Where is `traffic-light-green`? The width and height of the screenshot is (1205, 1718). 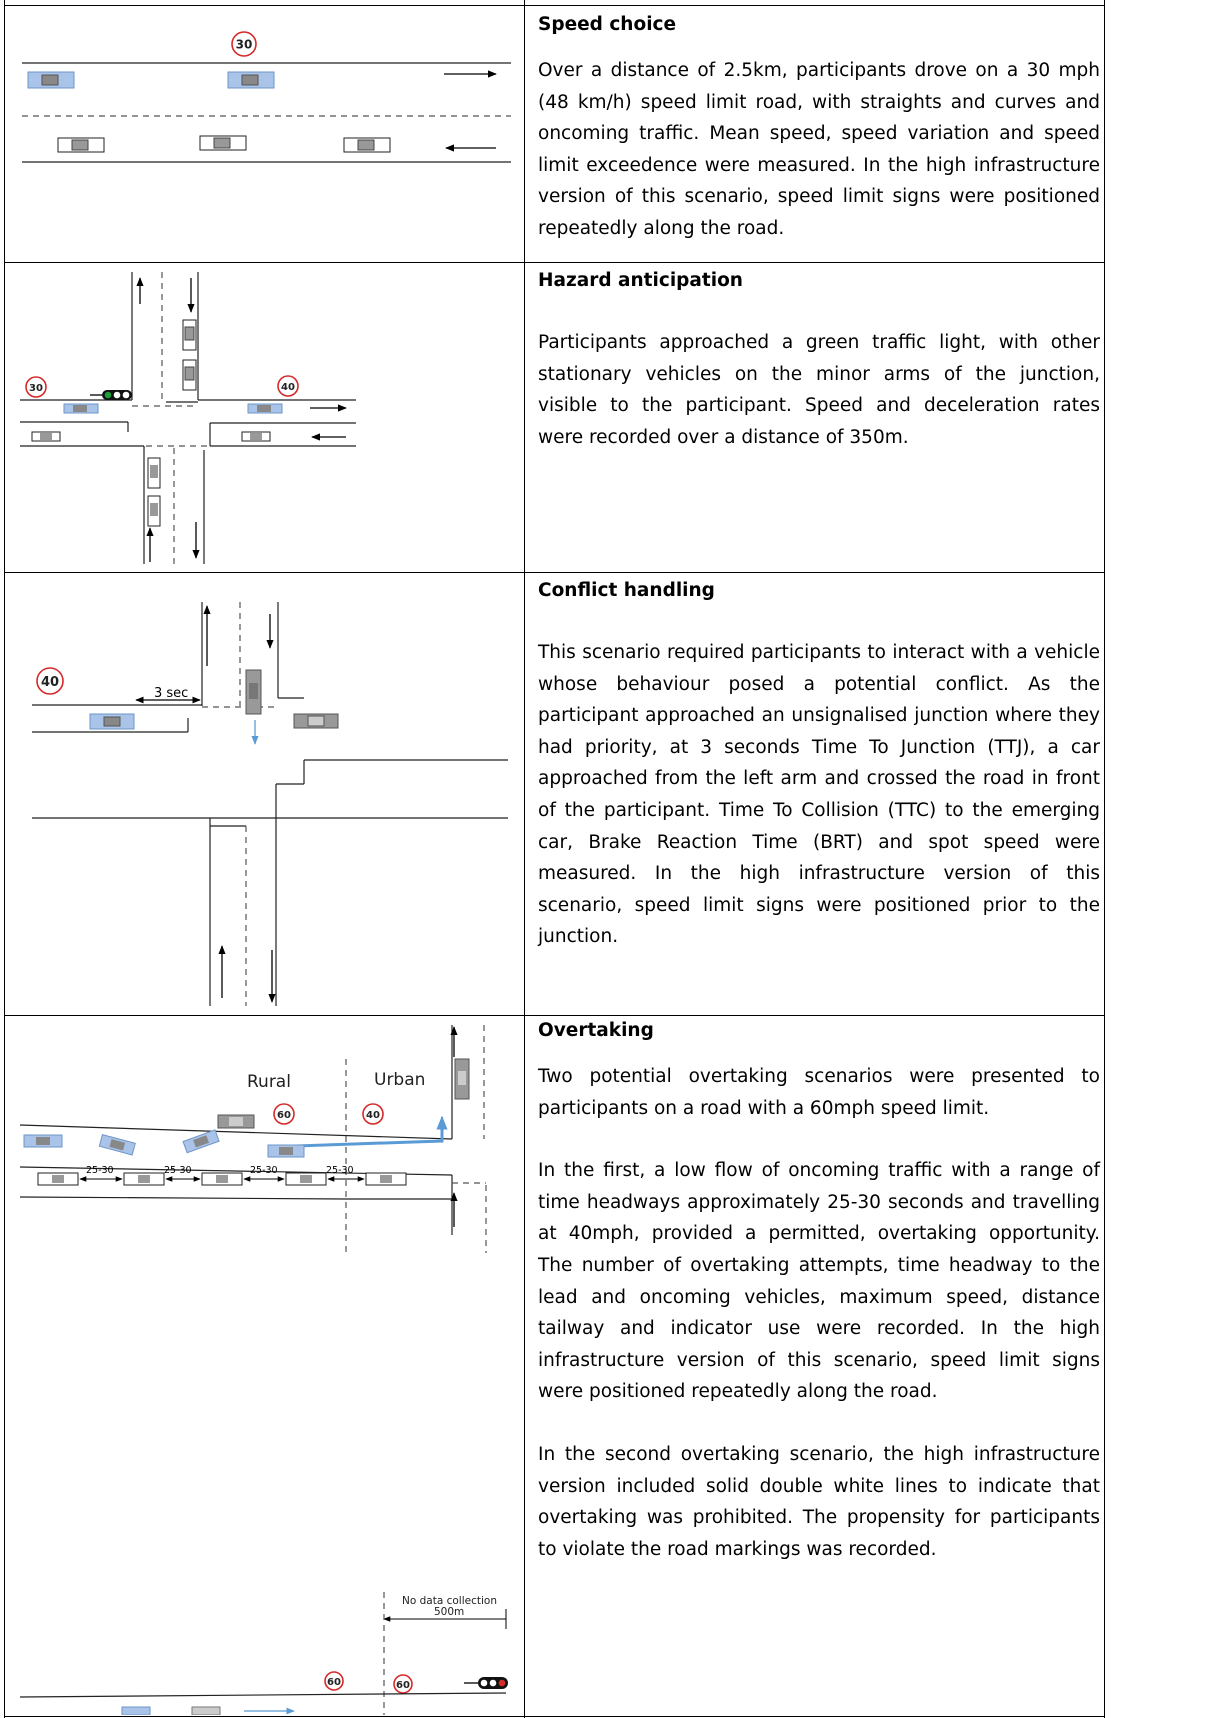 traffic-light-green is located at coordinates (111, 395).